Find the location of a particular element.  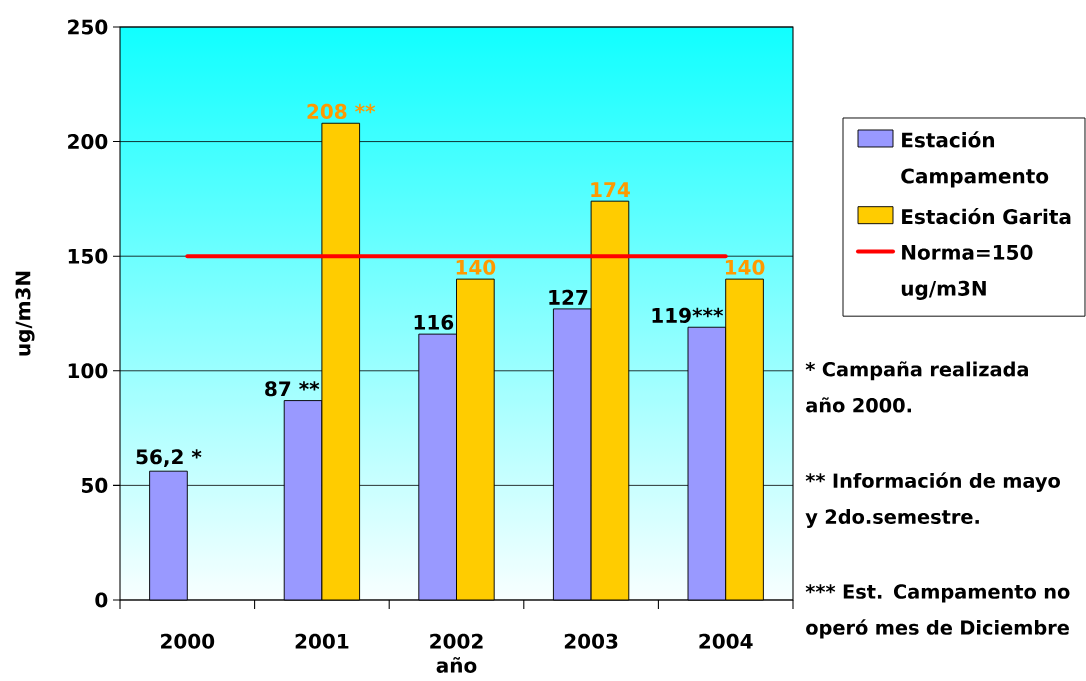

y-tick-label: 50 is located at coordinates (95, 485).